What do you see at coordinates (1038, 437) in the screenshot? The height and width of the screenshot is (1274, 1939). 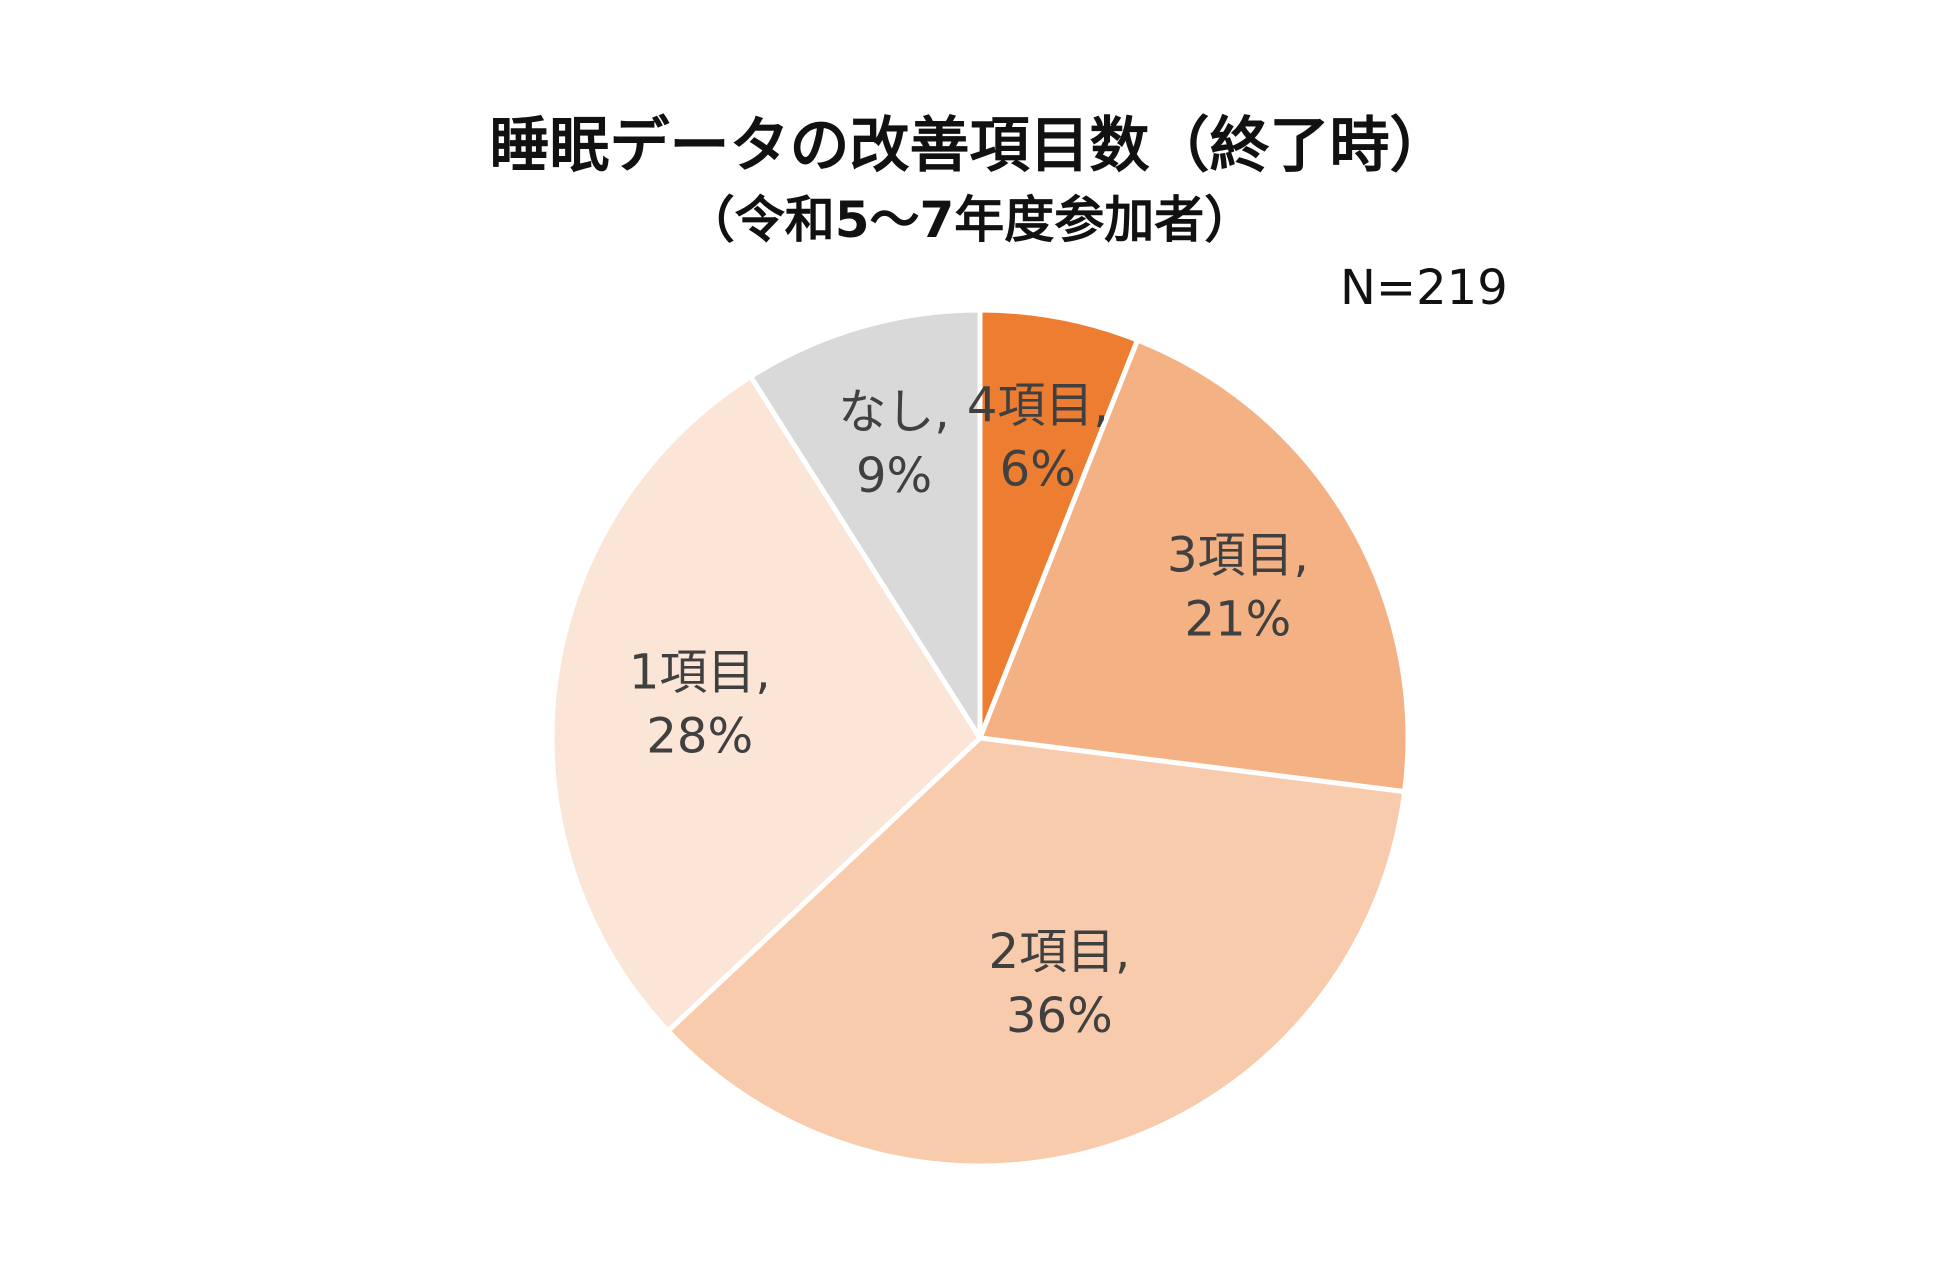 I see `slice-label: 4項目, 6%` at bounding box center [1038, 437].